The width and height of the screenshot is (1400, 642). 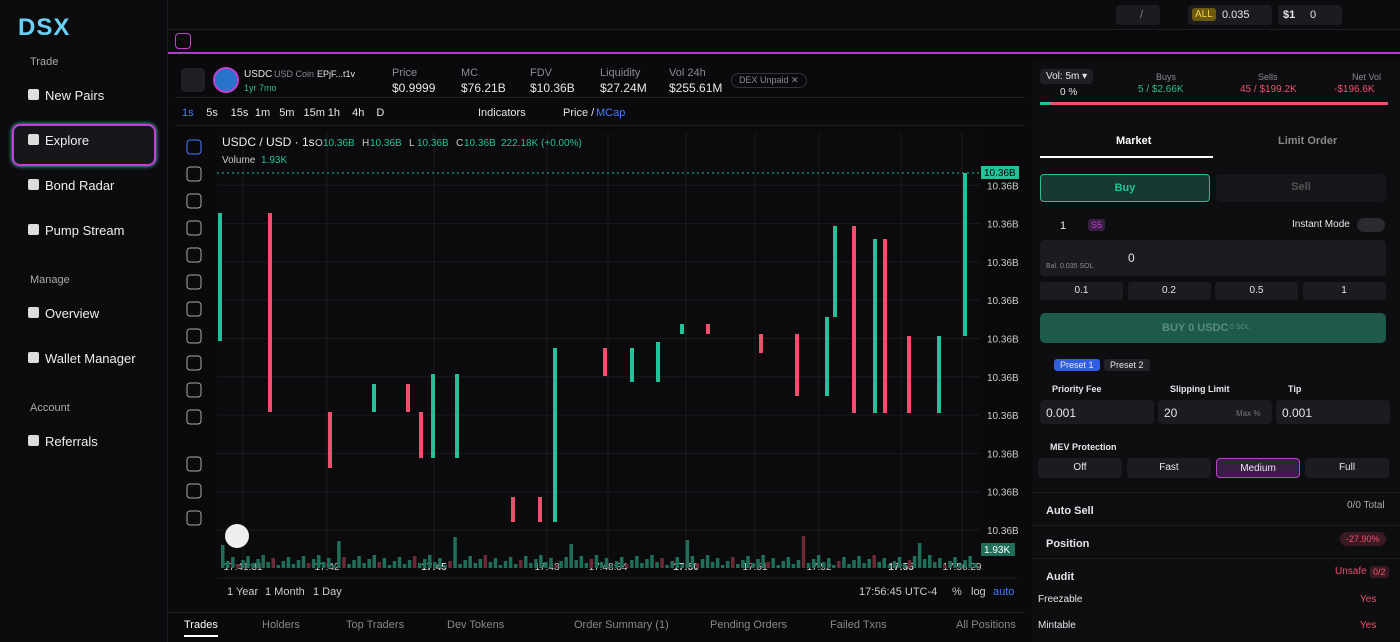 I want to click on section-header: Auto Sell, so click(x=1070, y=511).